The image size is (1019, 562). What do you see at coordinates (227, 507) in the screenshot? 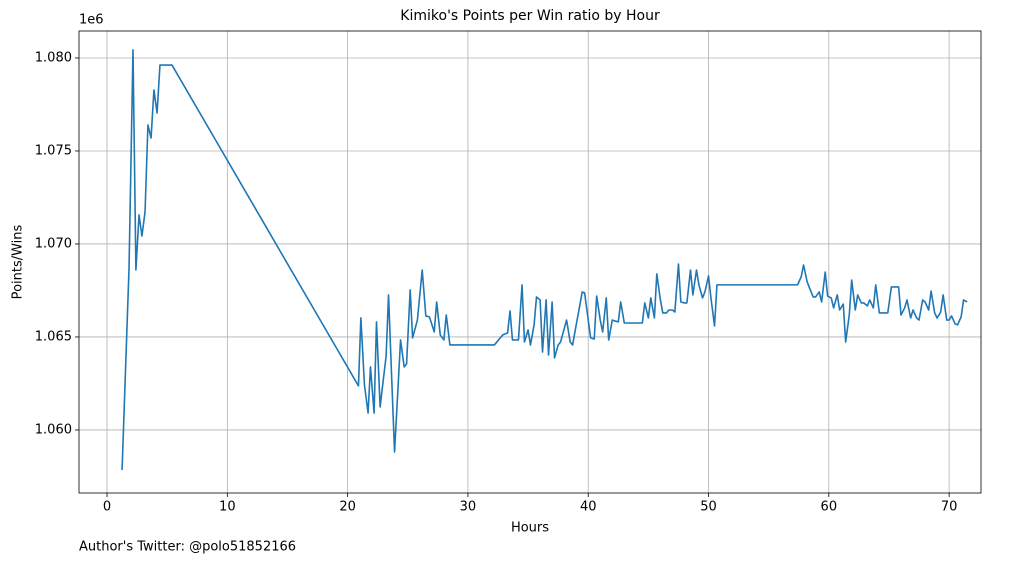
I see `x-tick-label: 10` at bounding box center [227, 507].